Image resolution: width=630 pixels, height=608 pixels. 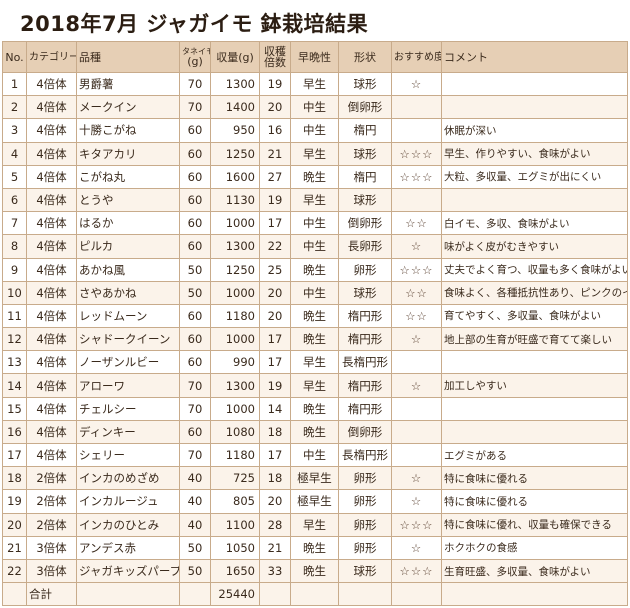 What do you see at coordinates (275, 269) in the screenshot?
I see `cell-ratio: 25` at bounding box center [275, 269].